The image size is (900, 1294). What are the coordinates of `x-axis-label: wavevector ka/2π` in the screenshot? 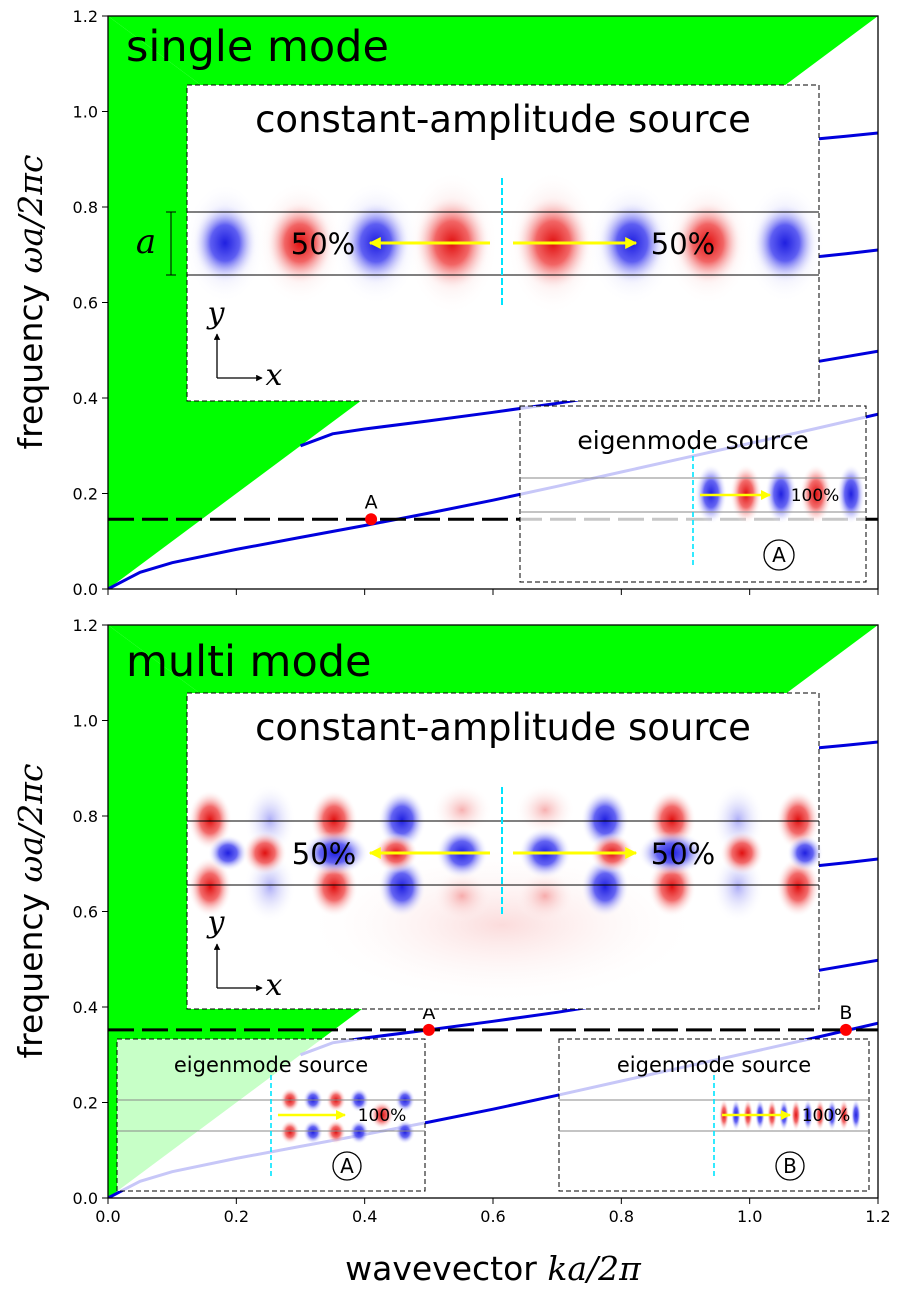 It's located at (493, 1268).